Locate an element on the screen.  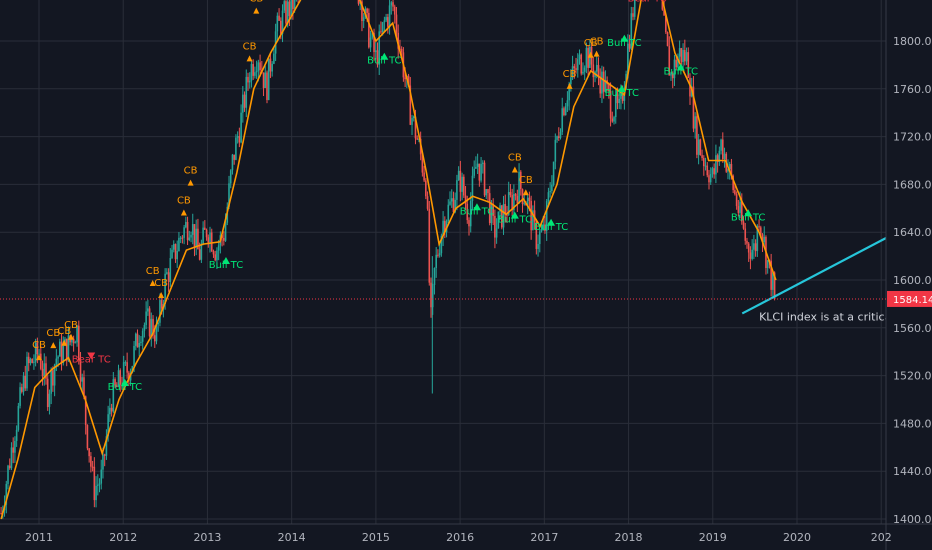
x-tick-label: 2019 is located at coordinates (713, 537).